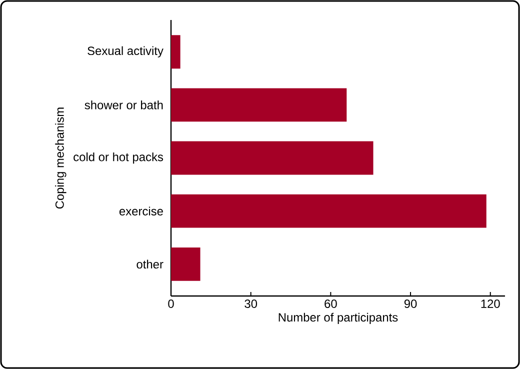 The height and width of the screenshot is (369, 520). I want to click on y-tick-label: cold or hot packs, so click(119, 158).